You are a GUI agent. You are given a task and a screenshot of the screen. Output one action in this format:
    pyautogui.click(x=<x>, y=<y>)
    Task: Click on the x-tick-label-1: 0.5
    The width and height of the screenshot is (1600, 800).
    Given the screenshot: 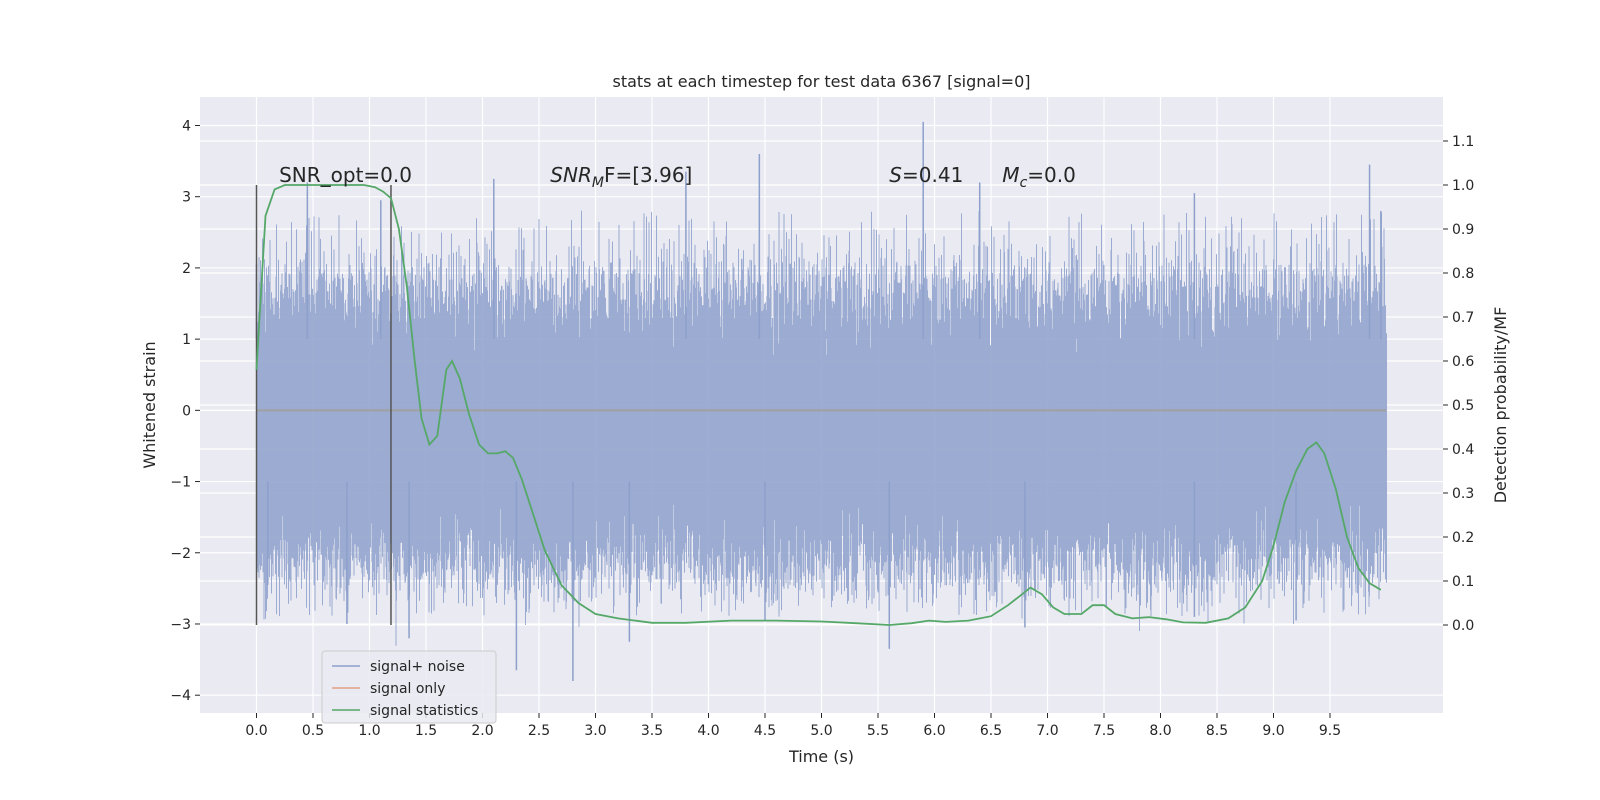 What is the action you would take?
    pyautogui.click(x=313, y=731)
    